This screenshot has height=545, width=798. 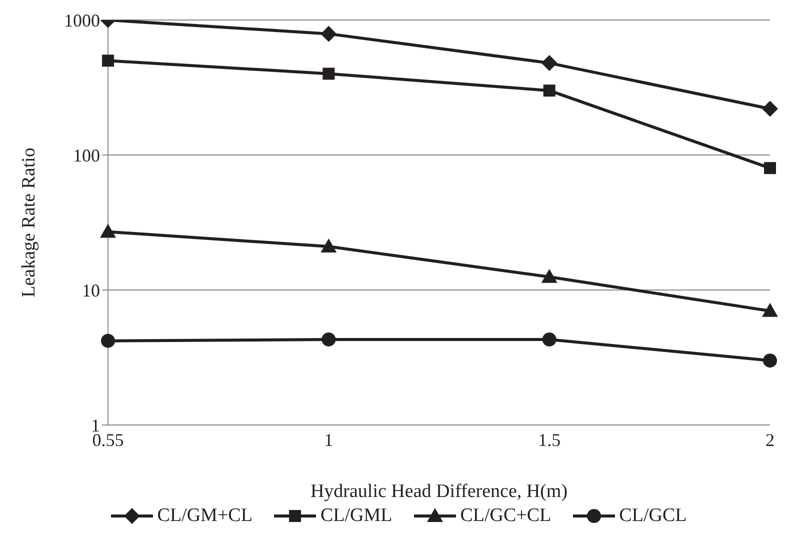 I want to click on x-tick-label: 1, so click(x=329, y=440).